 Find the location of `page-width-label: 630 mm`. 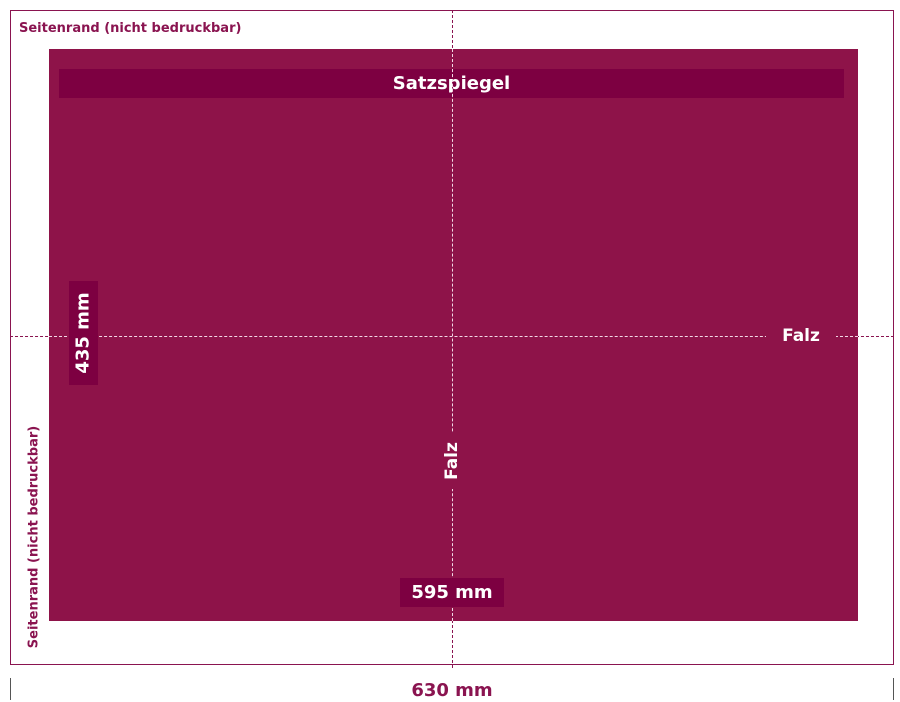

page-width-label: 630 mm is located at coordinates (452, 690).